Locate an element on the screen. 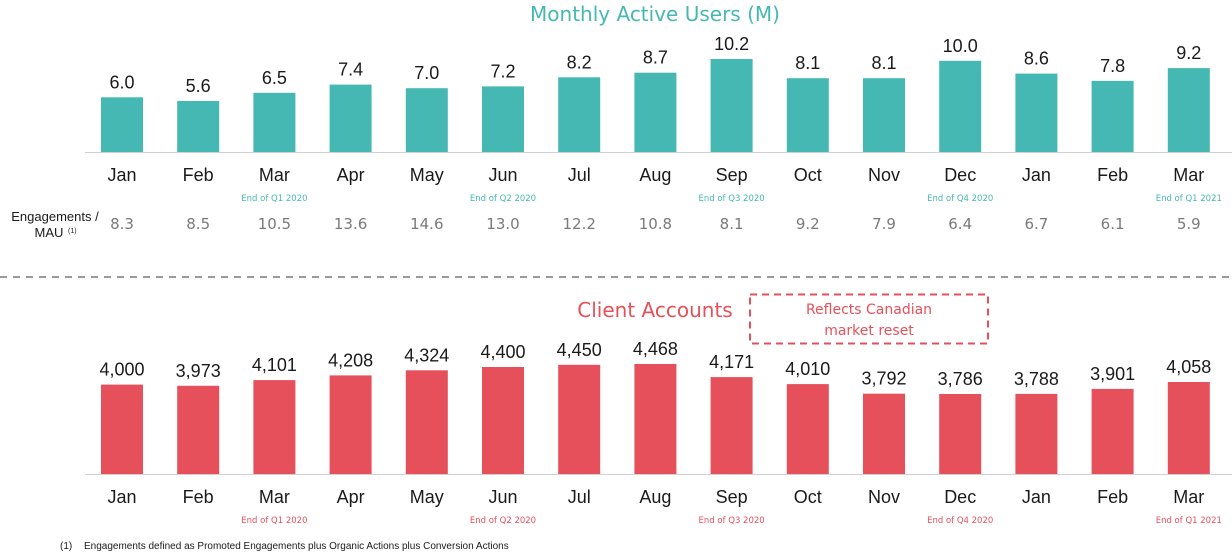 This screenshot has height=552, width=1232. clients-quarter-label: End of Q2 2020 is located at coordinates (503, 521).